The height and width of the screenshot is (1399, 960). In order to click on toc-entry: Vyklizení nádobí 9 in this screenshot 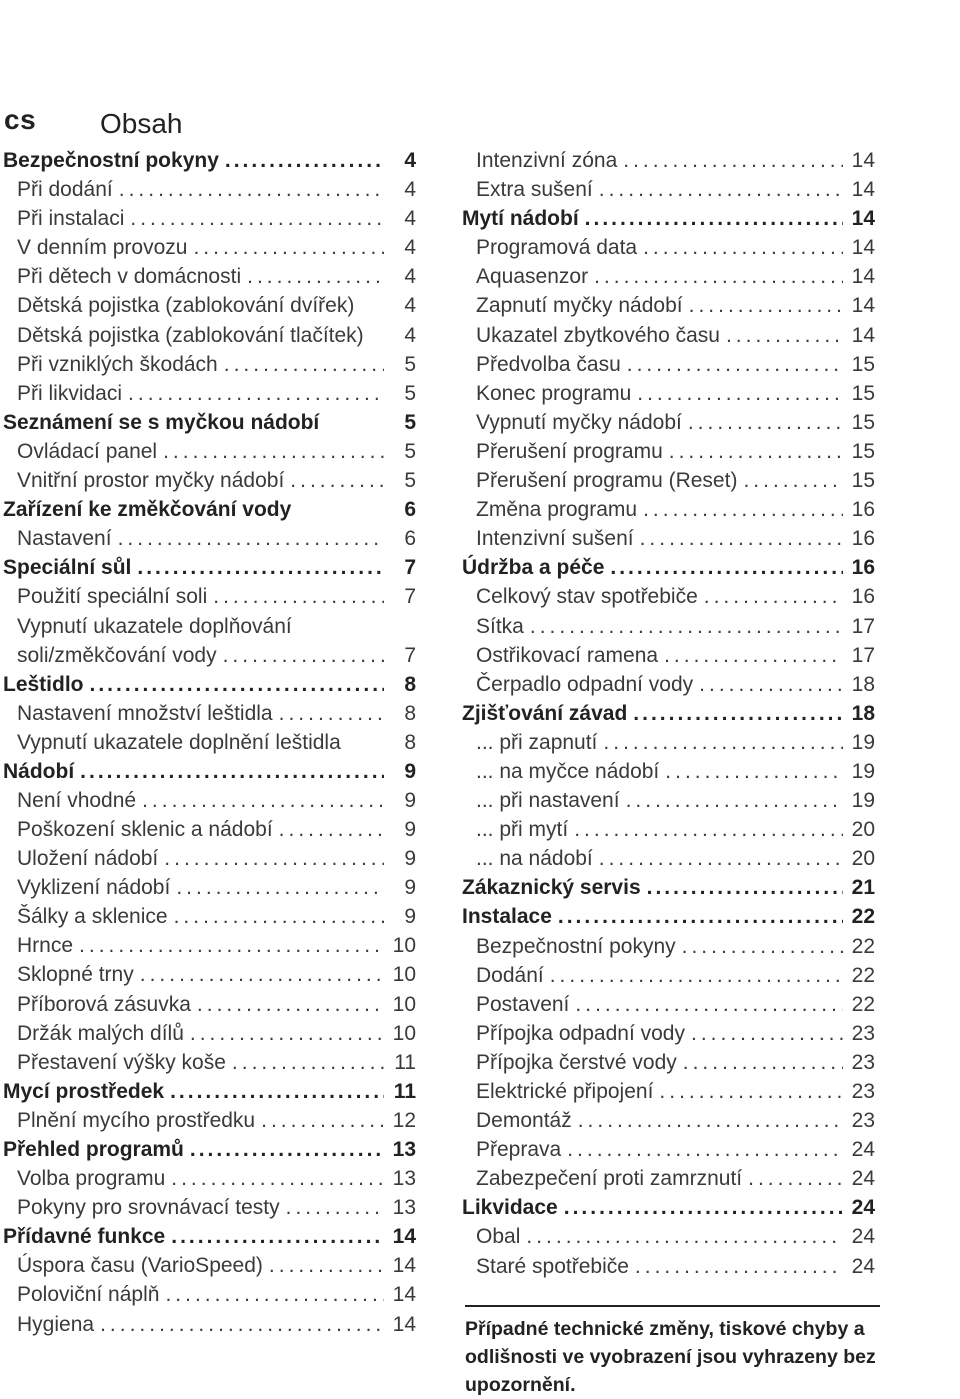, I will do `click(209, 887)`.